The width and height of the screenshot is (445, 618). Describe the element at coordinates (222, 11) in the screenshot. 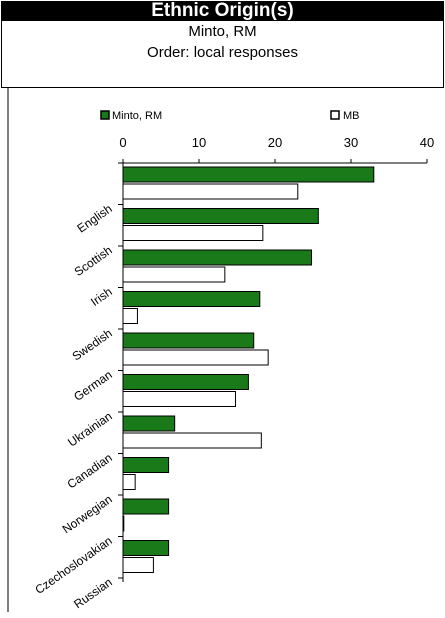

I see `chart-title: Ethnic Origin(s)` at that location.